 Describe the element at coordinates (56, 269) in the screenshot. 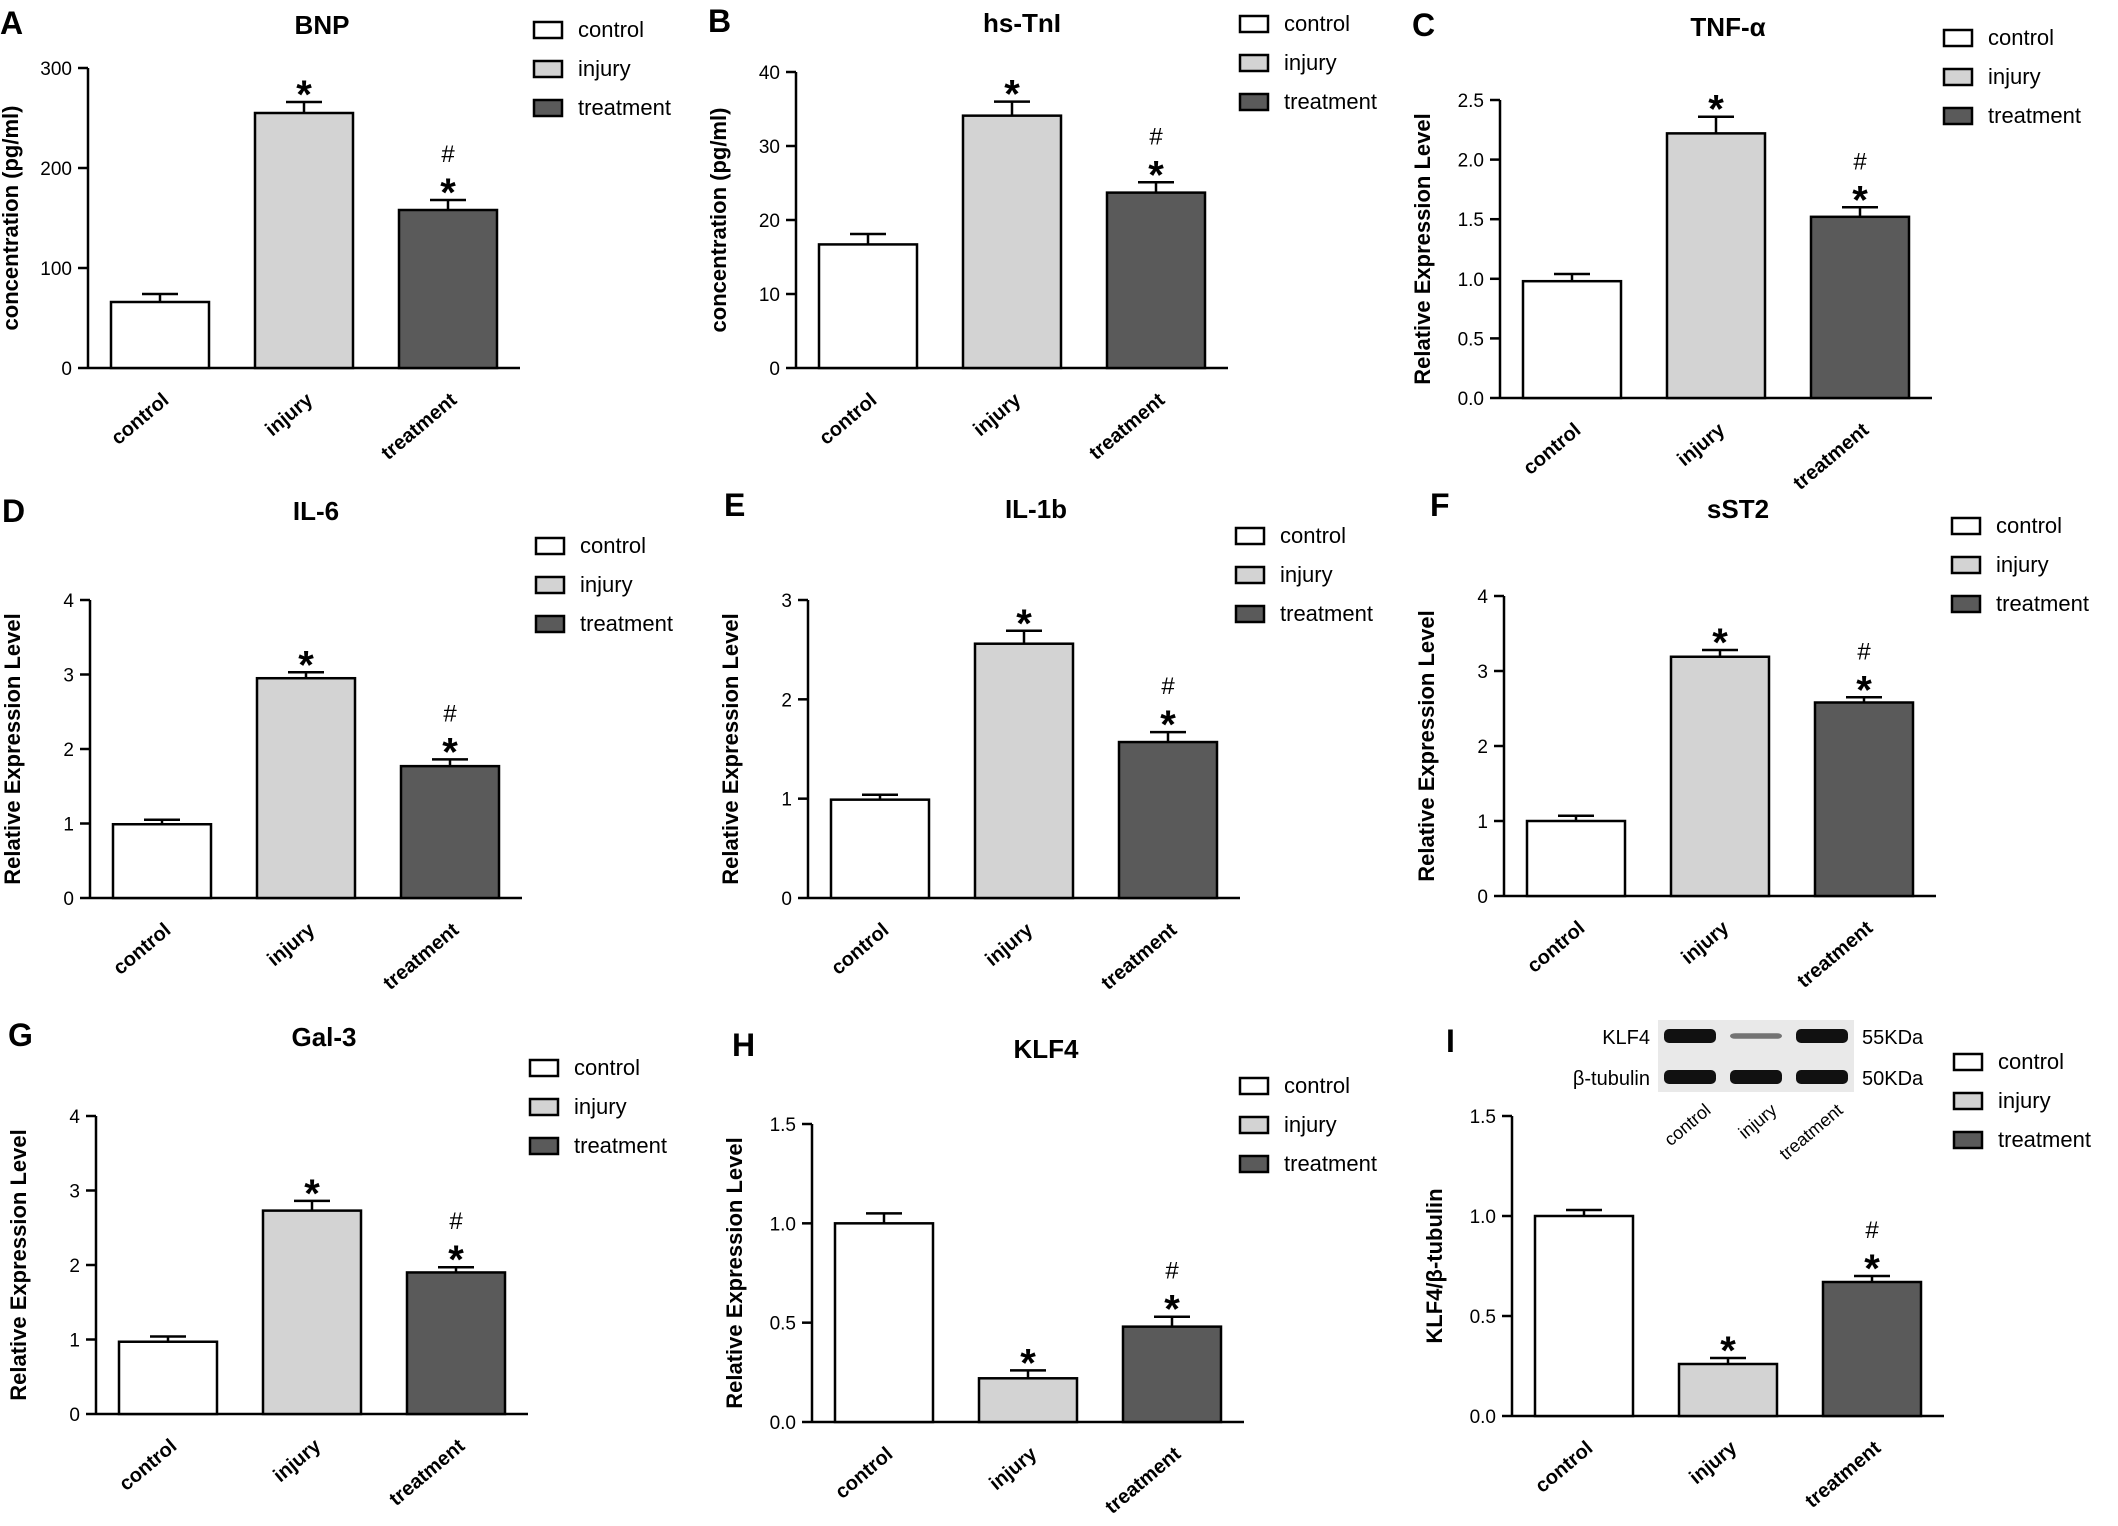

I see `y-tick-label: 100` at that location.